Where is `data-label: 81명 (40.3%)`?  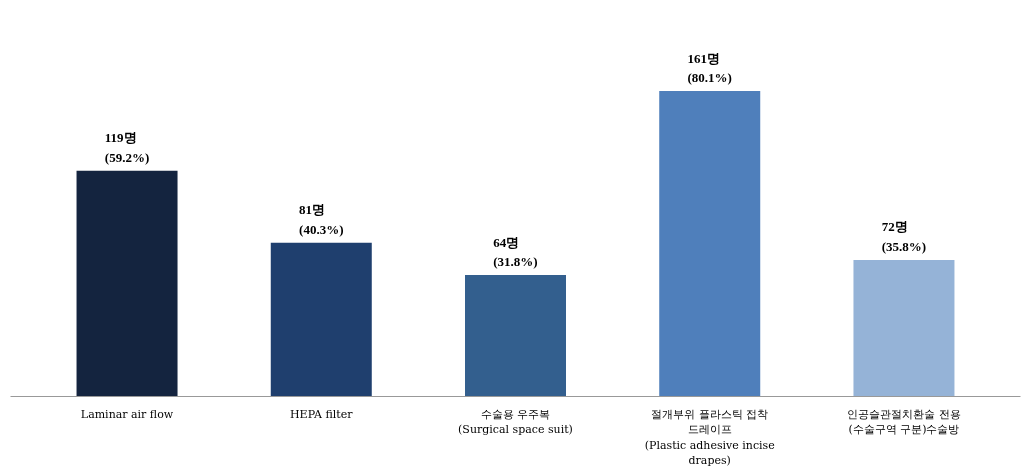 data-label: 81명 (40.3%) is located at coordinates (321, 219).